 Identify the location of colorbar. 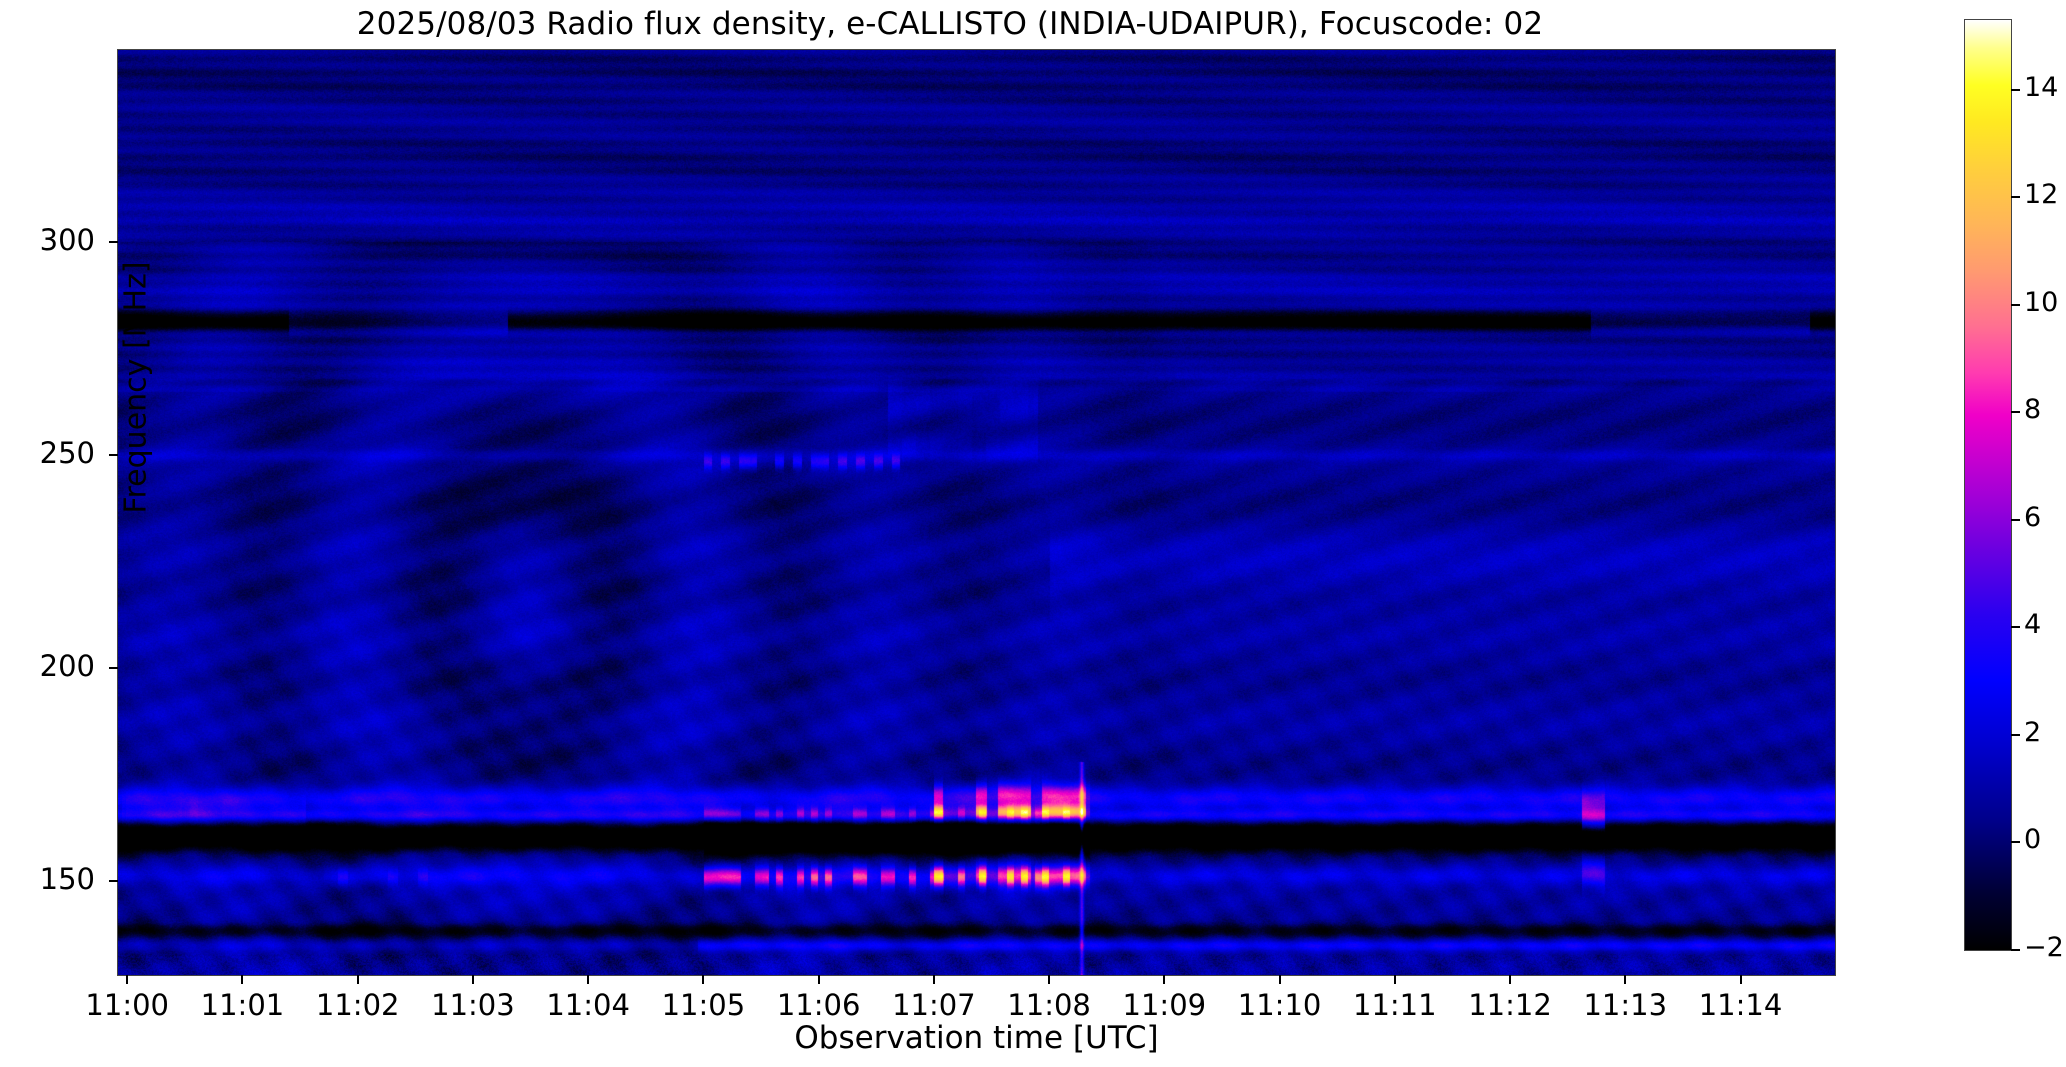
(1988, 485).